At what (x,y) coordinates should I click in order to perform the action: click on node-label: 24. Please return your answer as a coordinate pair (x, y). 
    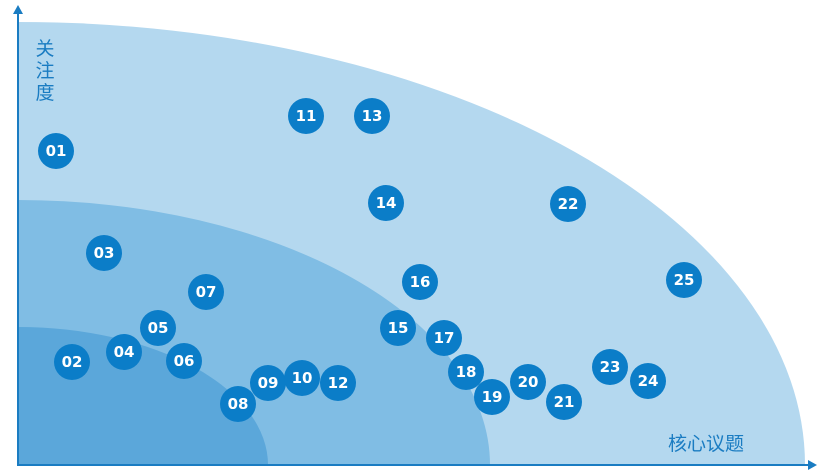
    Looking at the image, I should click on (648, 381).